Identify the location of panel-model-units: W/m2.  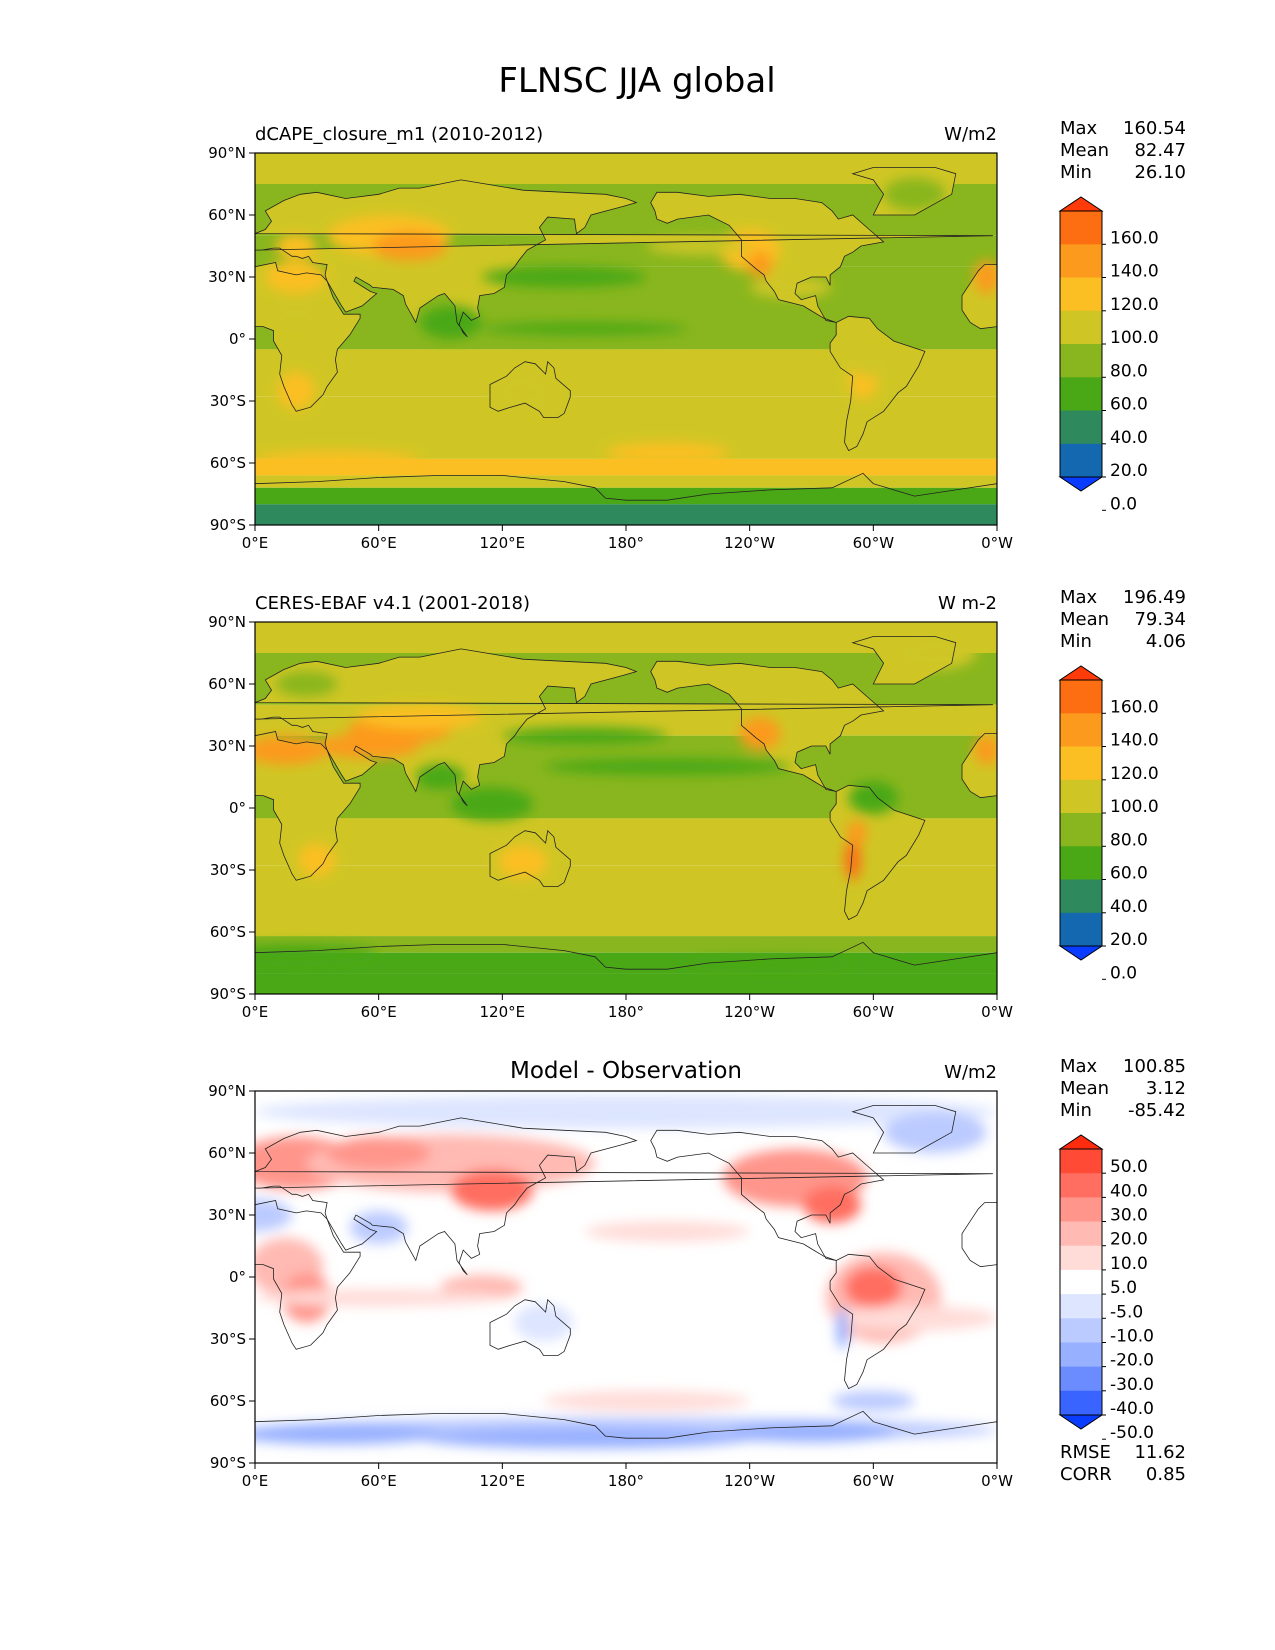
(970, 134).